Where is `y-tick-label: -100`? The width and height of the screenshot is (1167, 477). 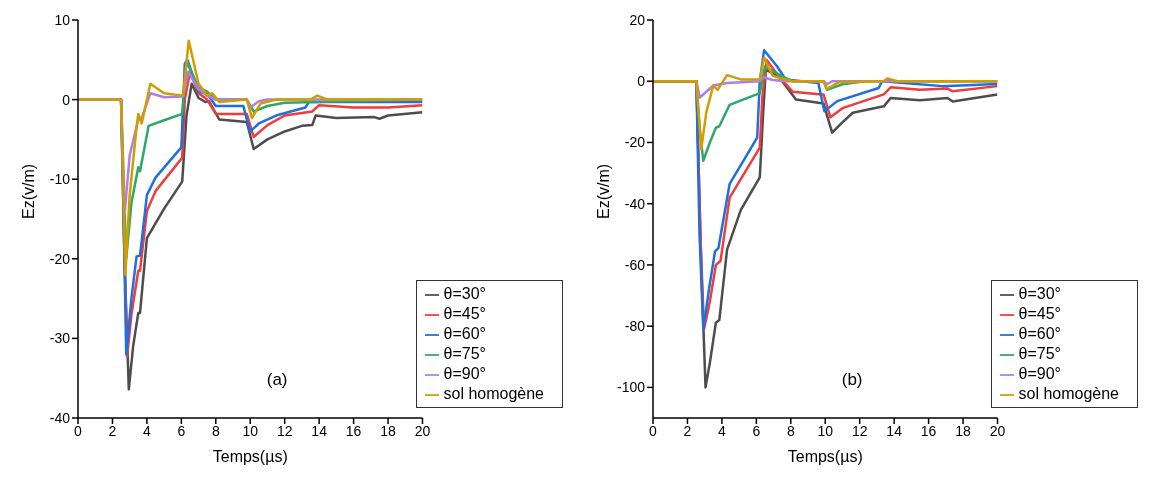 y-tick-label: -100 is located at coordinates (631, 387).